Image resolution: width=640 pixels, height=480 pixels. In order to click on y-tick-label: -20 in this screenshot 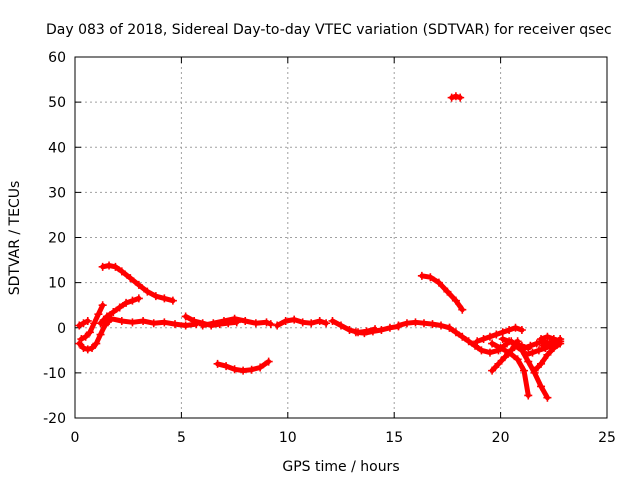, I will do `click(54, 419)`.